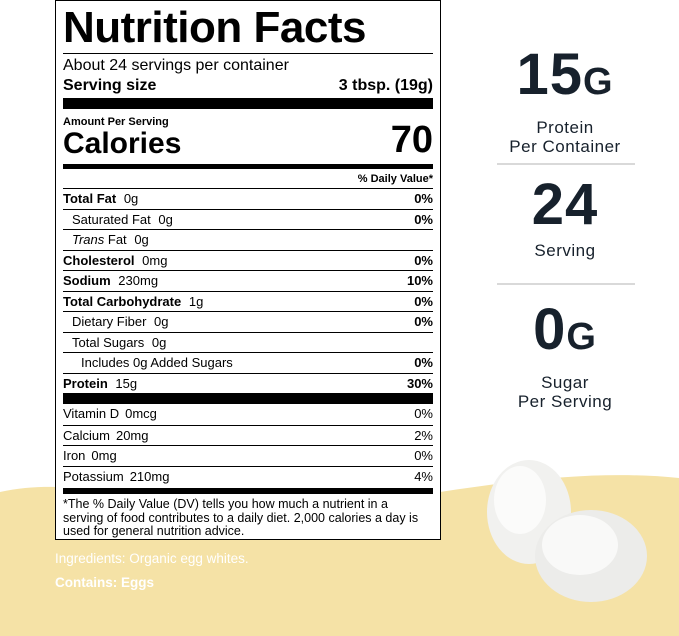 The height and width of the screenshot is (636, 679). I want to click on vitamin-amount: 0mg, so click(104, 455).